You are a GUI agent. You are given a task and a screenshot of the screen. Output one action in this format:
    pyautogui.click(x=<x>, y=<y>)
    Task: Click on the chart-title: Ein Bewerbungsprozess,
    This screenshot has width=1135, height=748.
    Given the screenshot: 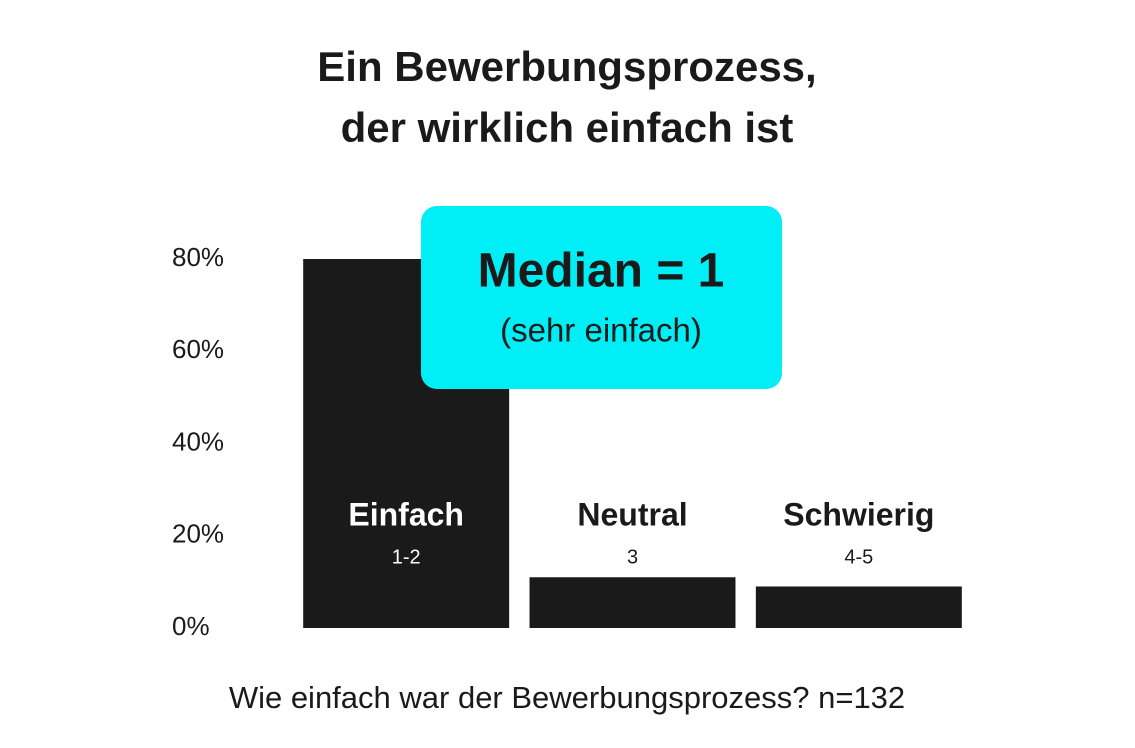 What is the action you would take?
    pyautogui.click(x=566, y=66)
    